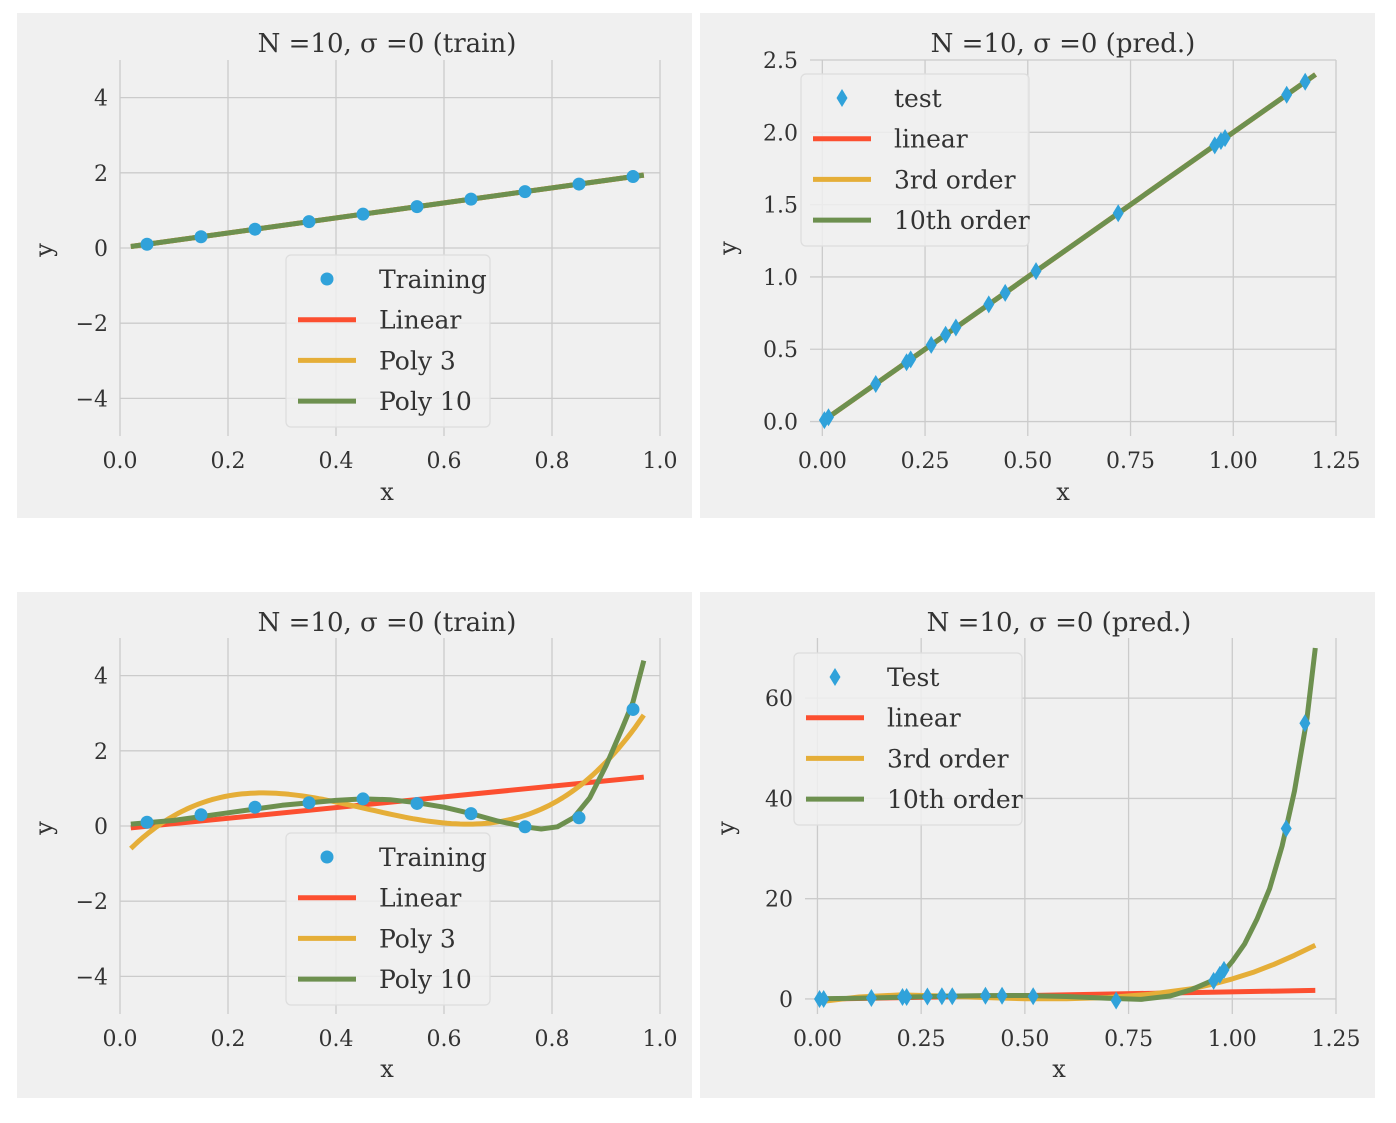 This screenshot has width=1396, height=1123. I want to click on legend-label: Poly 10, so click(425, 979).